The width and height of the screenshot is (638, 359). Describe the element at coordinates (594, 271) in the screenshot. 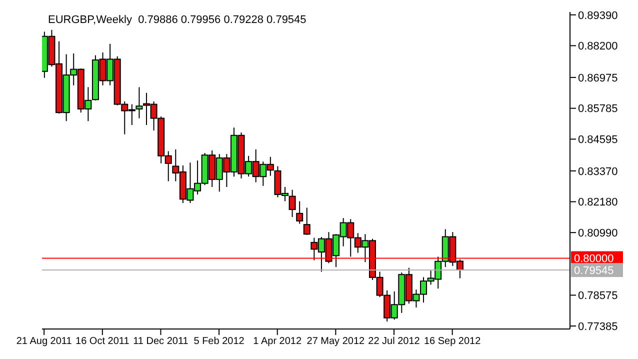

I see `ref-line-label: 0.79545` at that location.